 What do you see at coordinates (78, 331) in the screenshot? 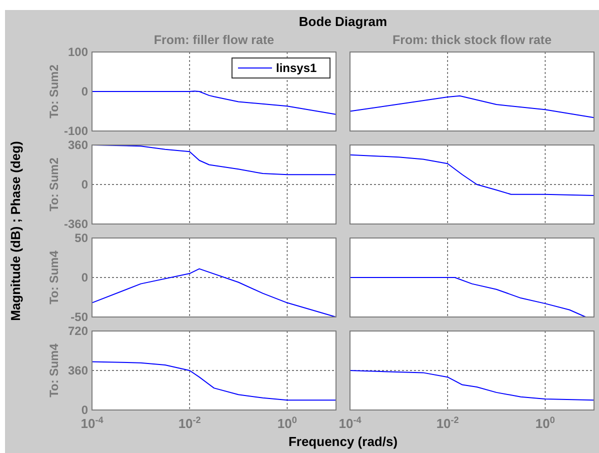
I see `y-tick-label: 720` at bounding box center [78, 331].